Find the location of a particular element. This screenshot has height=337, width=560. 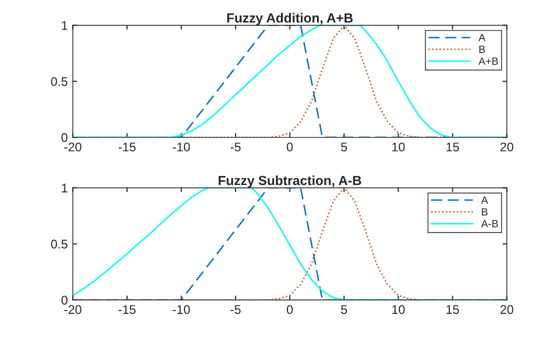

legend-label: A-B is located at coordinates (489, 224).